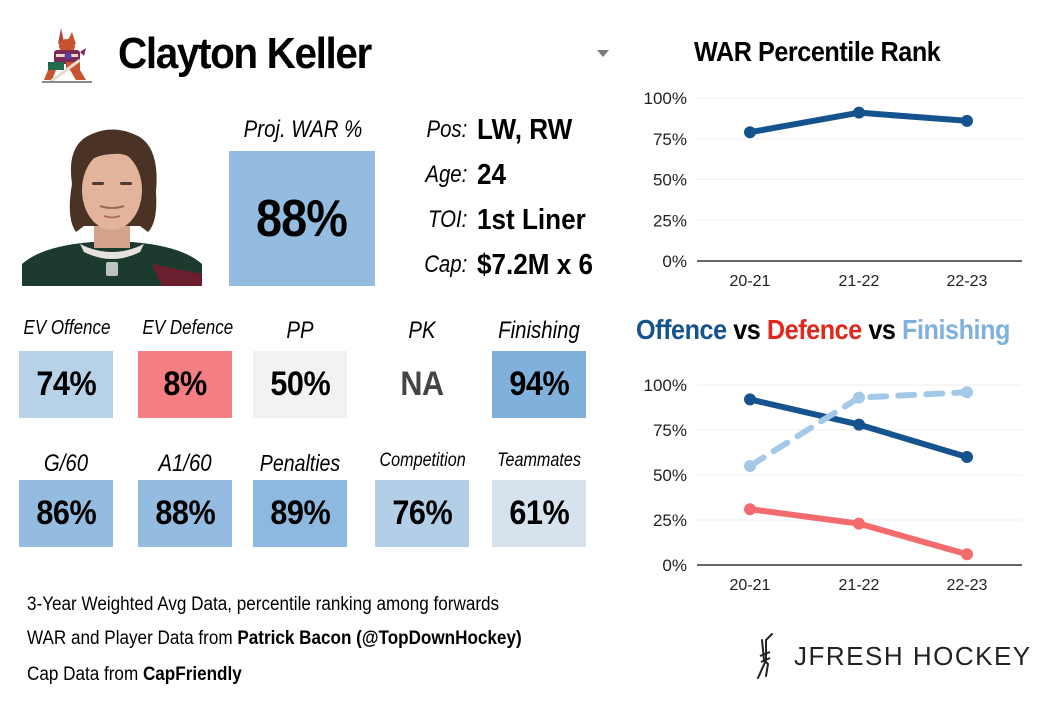  Describe the element at coordinates (539, 460) in the screenshot. I see `stat-label: Teammates` at that location.